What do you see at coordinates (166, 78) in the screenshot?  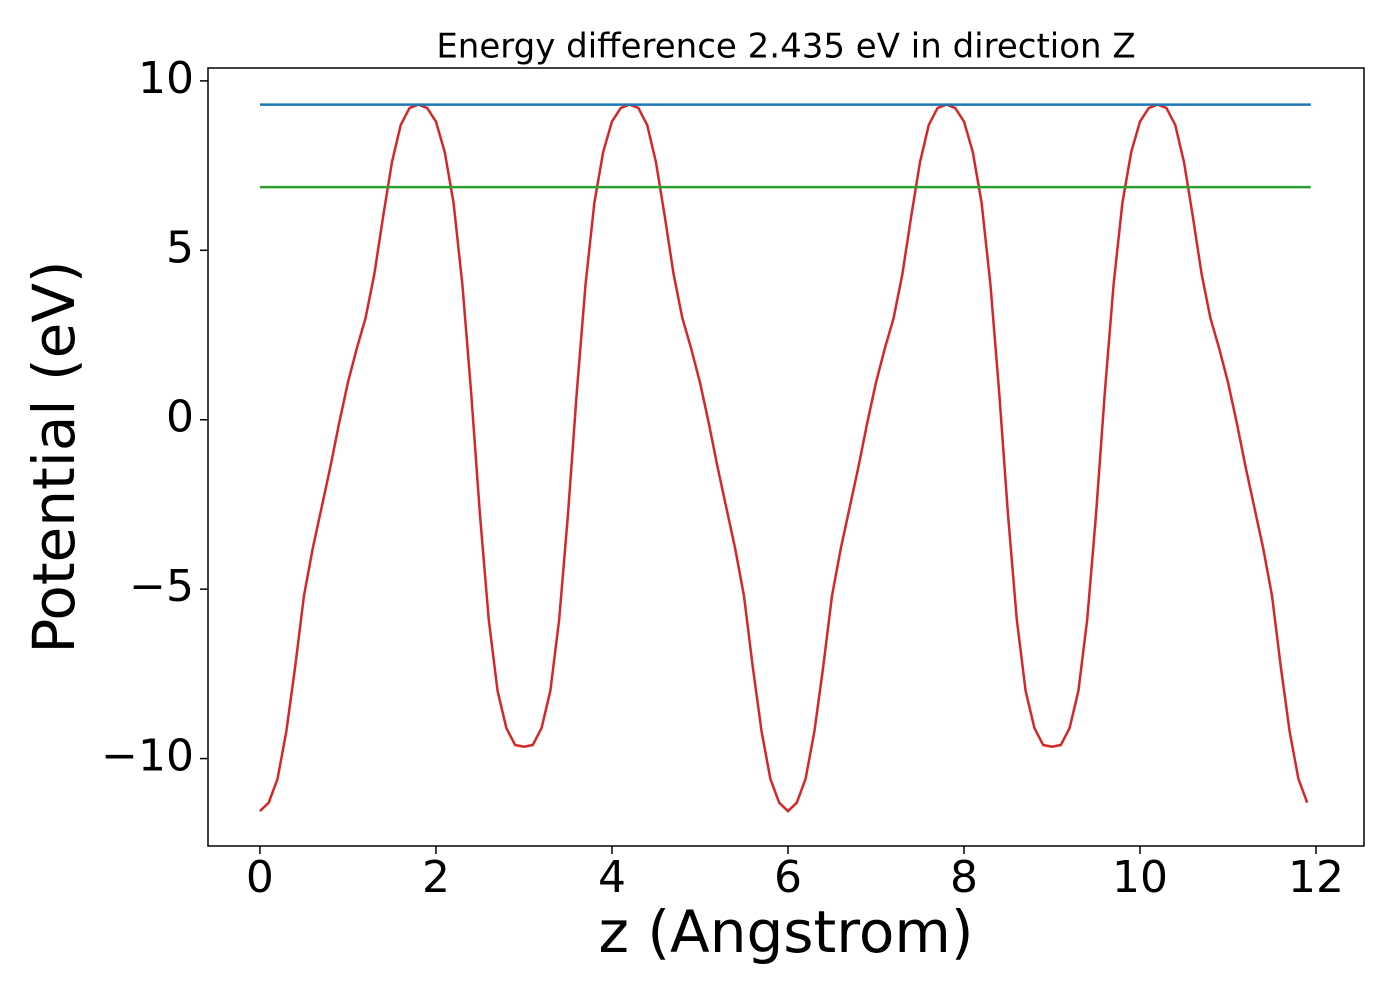 I see `y-tick-label: 10` at bounding box center [166, 78].